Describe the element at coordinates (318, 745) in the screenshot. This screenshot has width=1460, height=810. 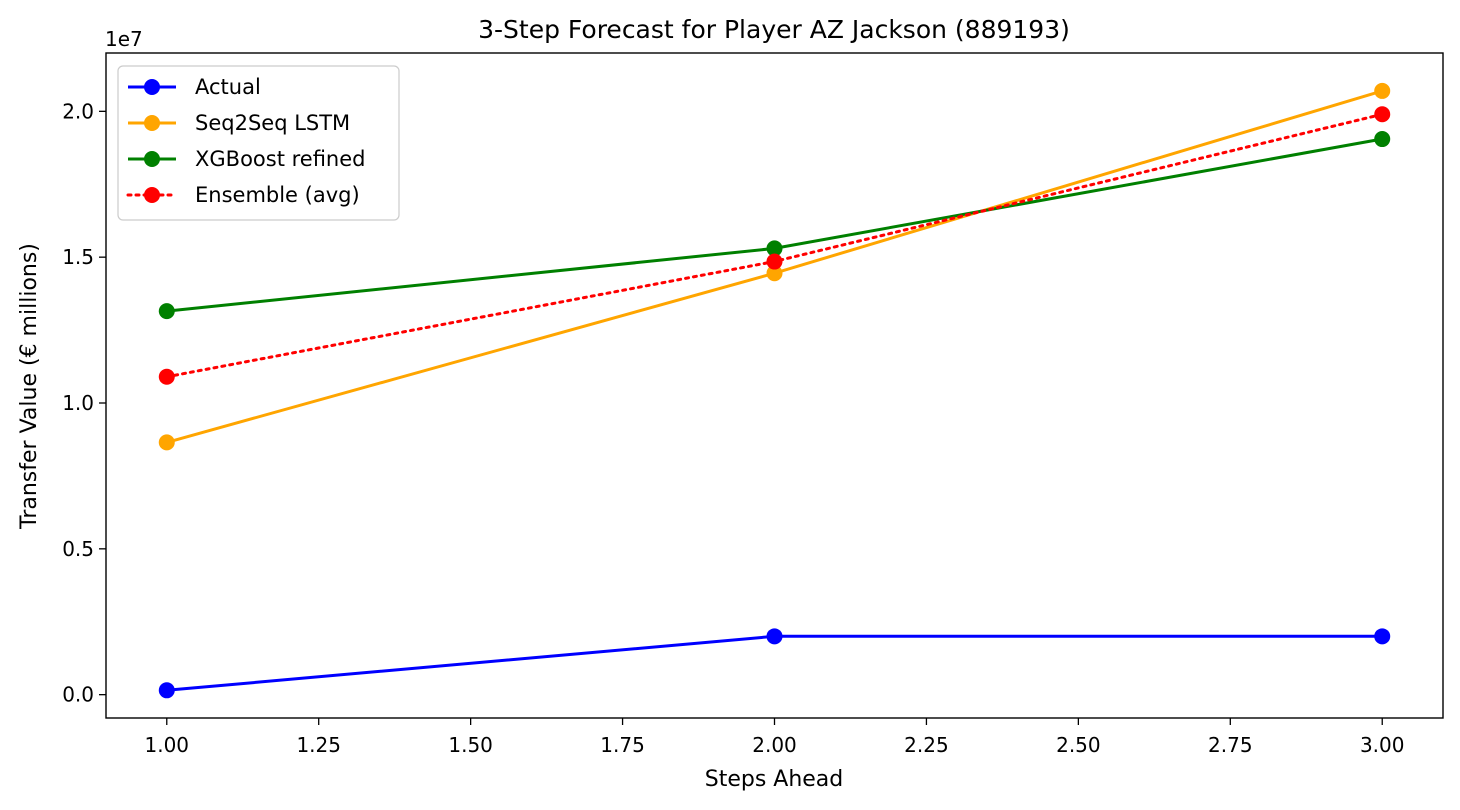
I see `x-tick-label: 1.25` at that location.